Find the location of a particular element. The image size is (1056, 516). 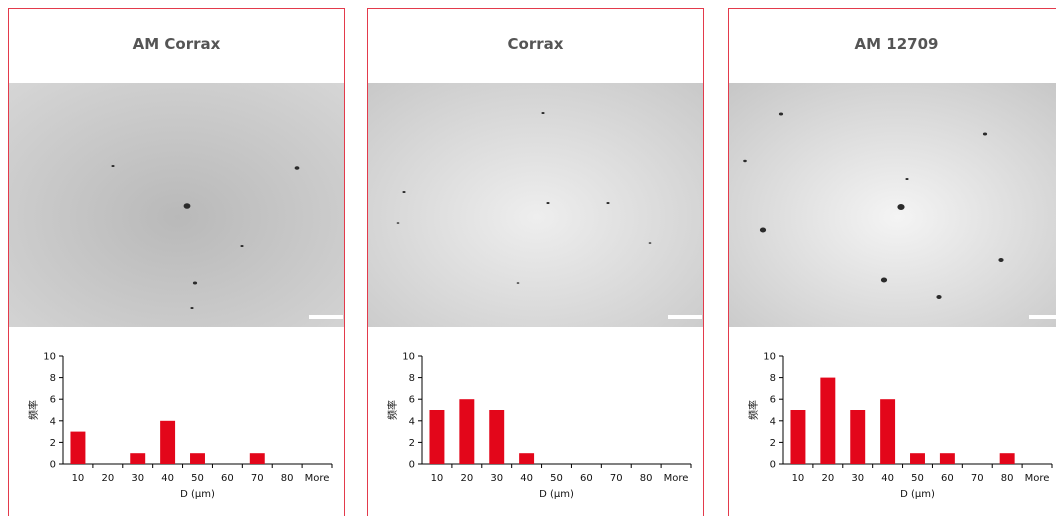

panel-title: AM Corrax is located at coordinates (176, 44).